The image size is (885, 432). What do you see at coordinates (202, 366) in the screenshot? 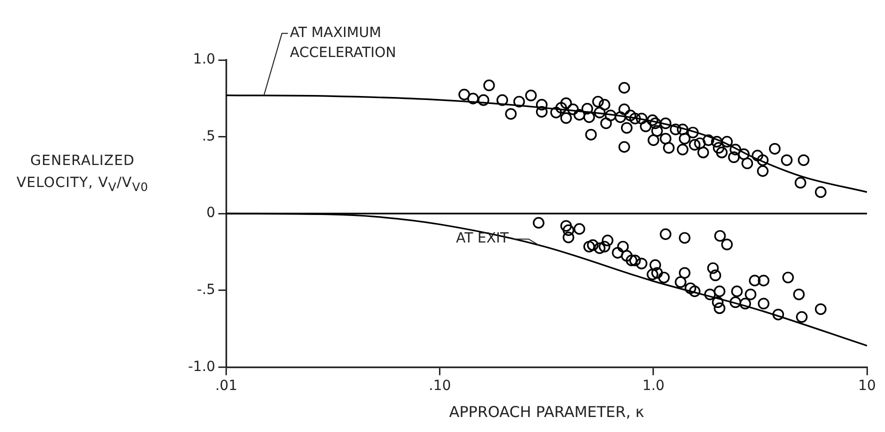
I see `y-tick-label: -1.0` at bounding box center [202, 366].